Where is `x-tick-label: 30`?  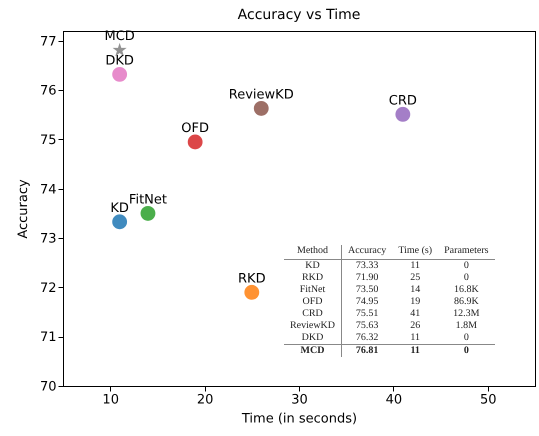
x-tick-label: 30 is located at coordinates (299, 400).